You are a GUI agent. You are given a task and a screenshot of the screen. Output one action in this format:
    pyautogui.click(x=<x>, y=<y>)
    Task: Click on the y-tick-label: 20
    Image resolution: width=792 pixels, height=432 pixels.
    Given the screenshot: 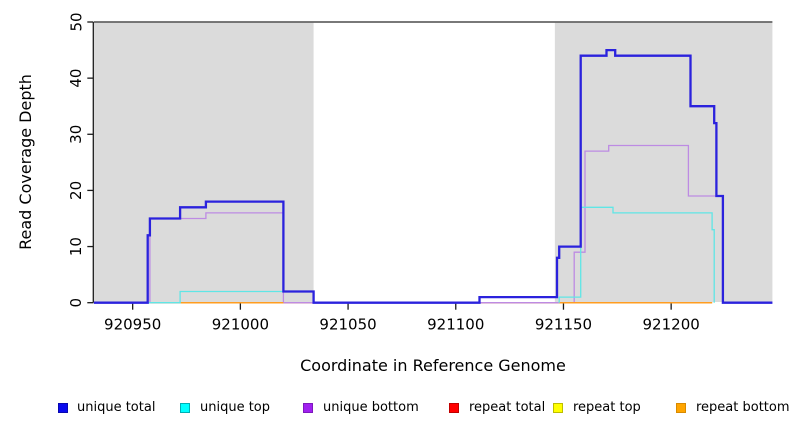 What is the action you would take?
    pyautogui.click(x=76, y=190)
    